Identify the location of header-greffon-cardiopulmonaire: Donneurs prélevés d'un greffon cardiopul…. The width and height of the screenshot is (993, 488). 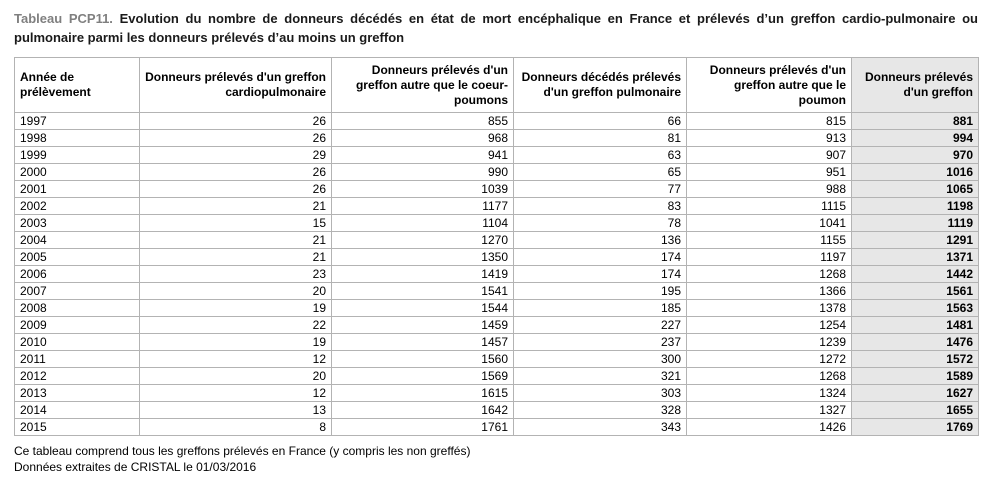
(235, 85).